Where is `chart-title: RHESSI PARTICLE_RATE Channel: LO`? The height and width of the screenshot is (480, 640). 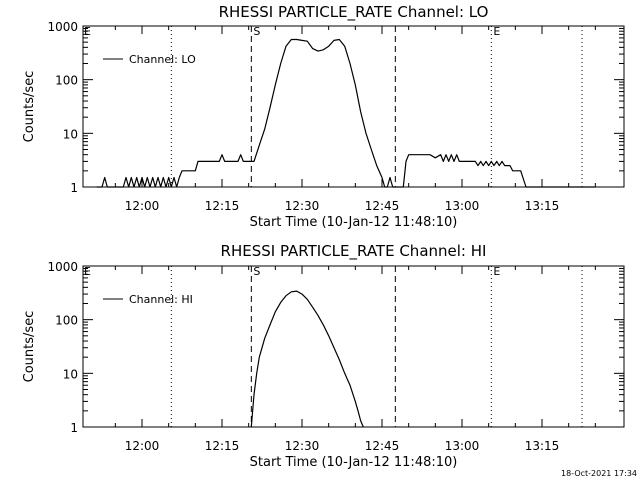
chart-title: RHESSI PARTICLE_RATE Channel: LO is located at coordinates (354, 12).